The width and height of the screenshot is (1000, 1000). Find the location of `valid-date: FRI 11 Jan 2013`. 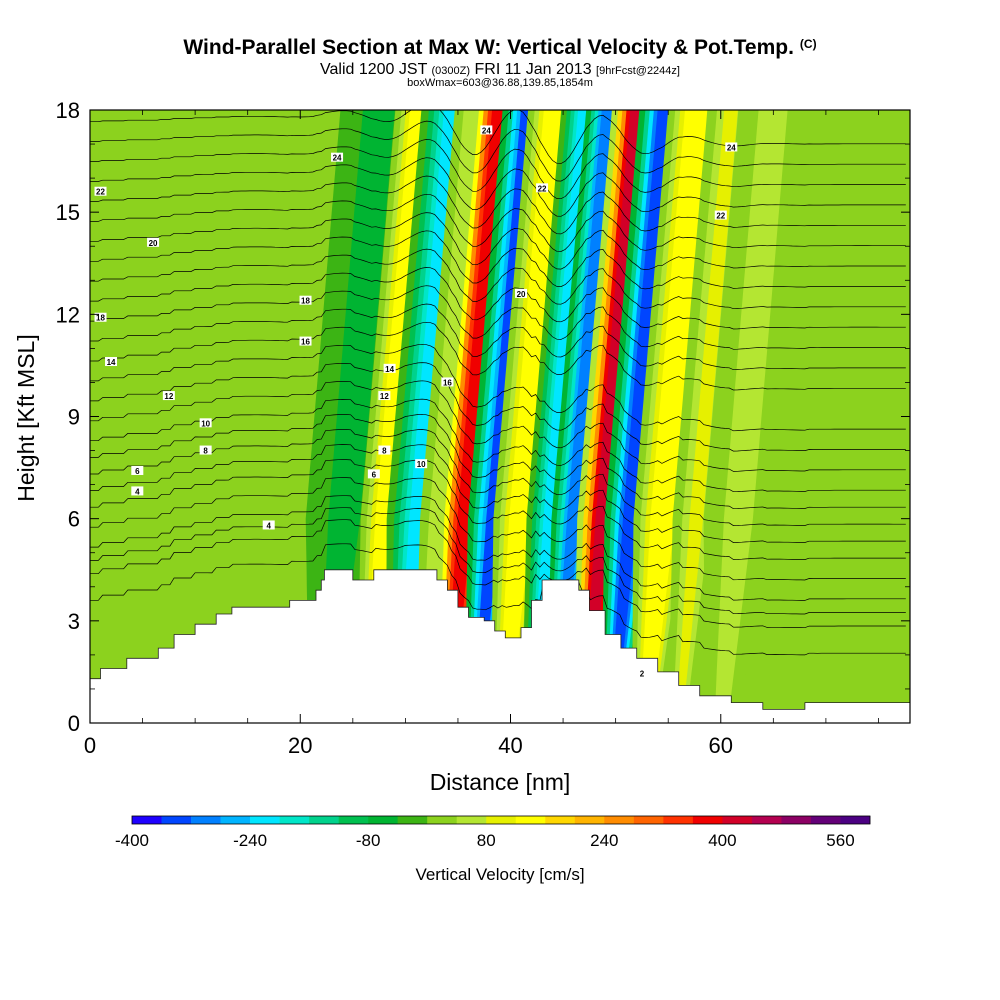

valid-date: FRI 11 Jan 2013 is located at coordinates (533, 69).